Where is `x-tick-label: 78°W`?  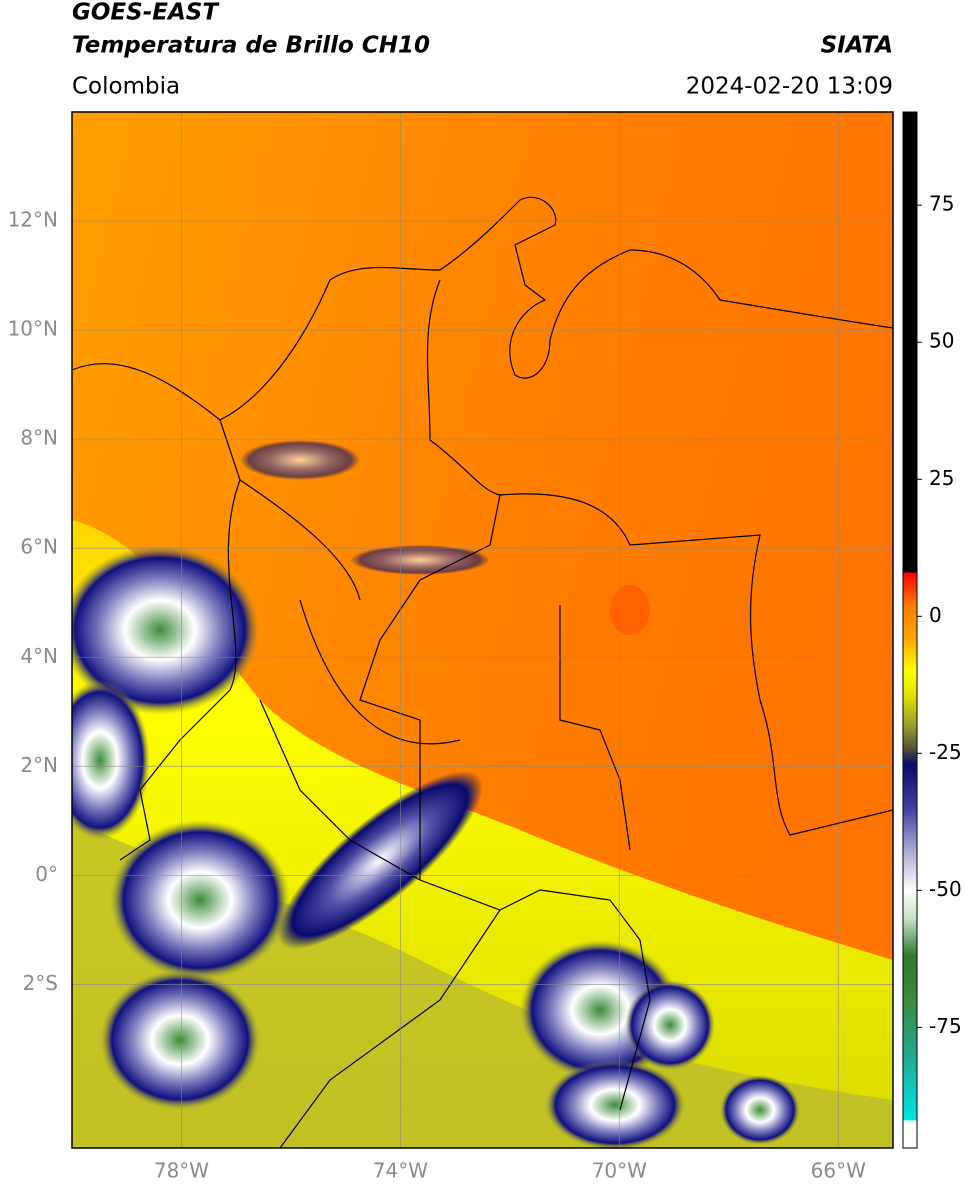
x-tick-label: 78°W is located at coordinates (181, 1171).